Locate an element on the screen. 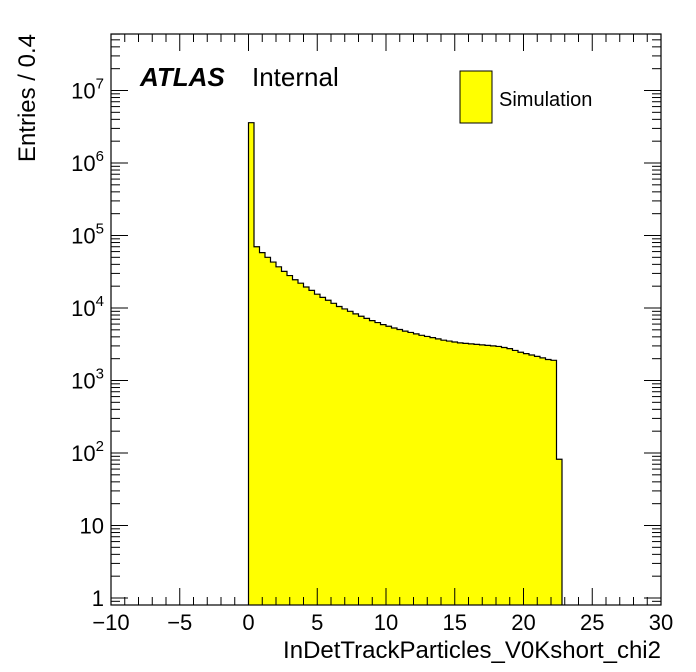 This screenshot has height=672, width=696. y-tick-label: 10³ is located at coordinates (87, 380).